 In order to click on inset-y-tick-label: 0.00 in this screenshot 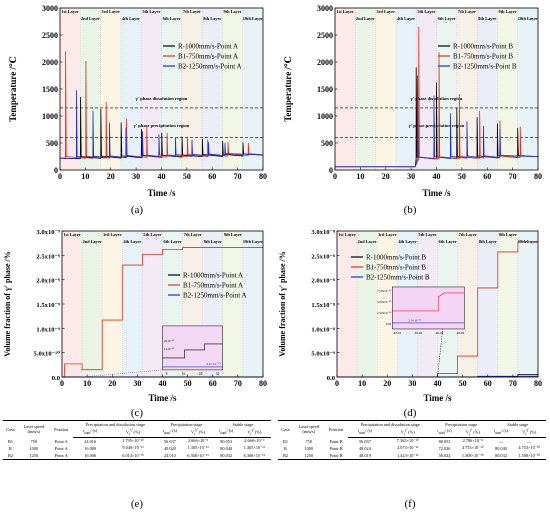, I will do `click(389, 324)`.